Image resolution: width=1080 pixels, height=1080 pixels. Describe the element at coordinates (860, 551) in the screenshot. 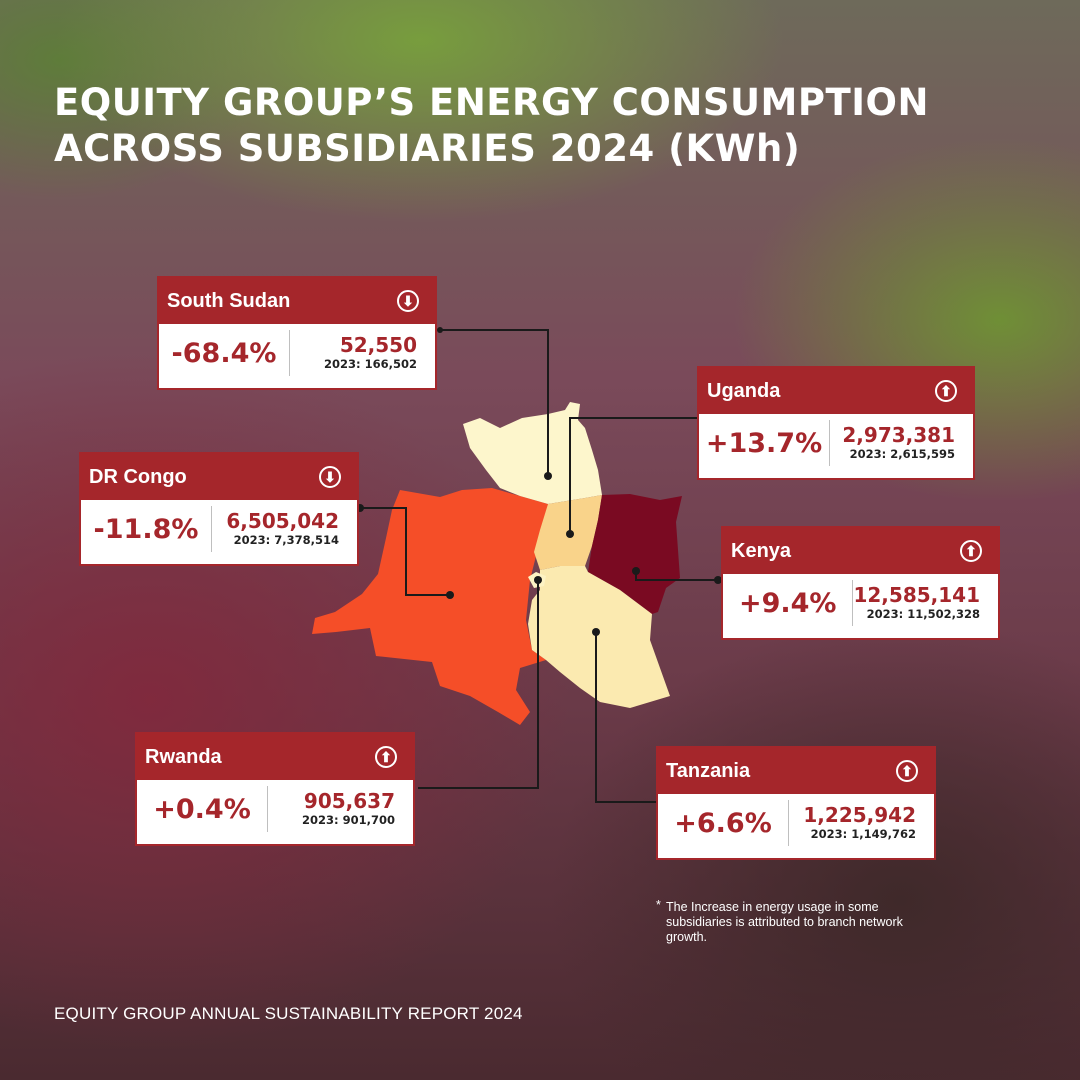

I see `card-header: Kenya ⬆` at that location.